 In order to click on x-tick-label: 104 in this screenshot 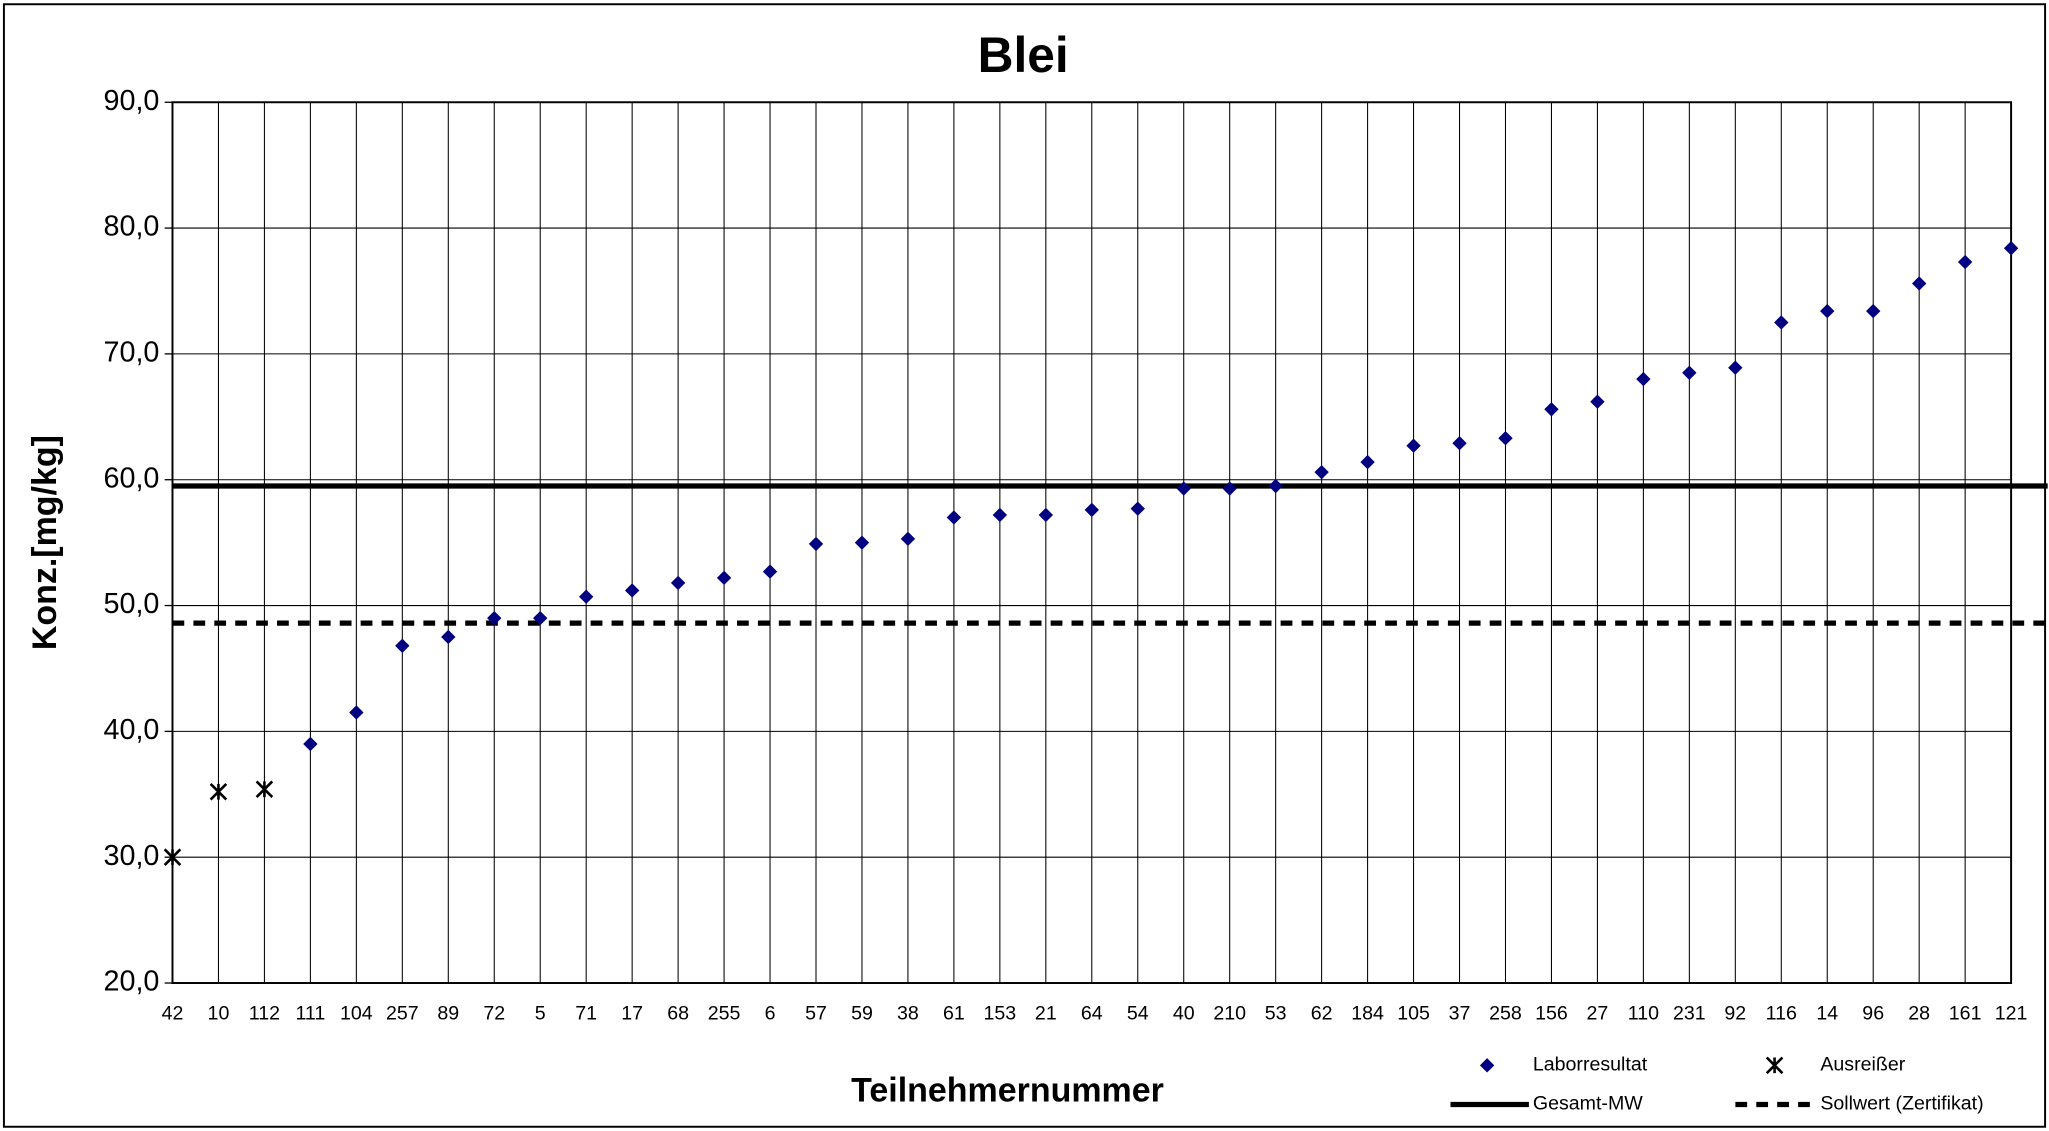, I will do `click(356, 1014)`.